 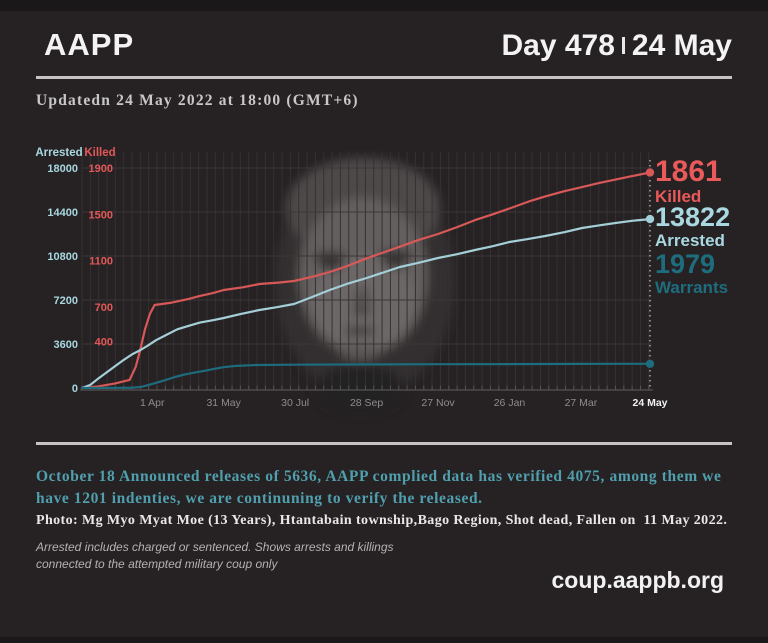 I want to click on svg-text: 18000, so click(x=62, y=169).